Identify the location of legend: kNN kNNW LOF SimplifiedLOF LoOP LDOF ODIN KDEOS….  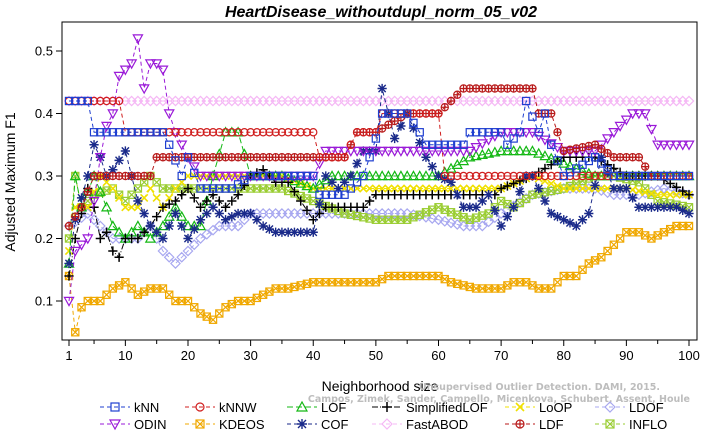
(383, 416).